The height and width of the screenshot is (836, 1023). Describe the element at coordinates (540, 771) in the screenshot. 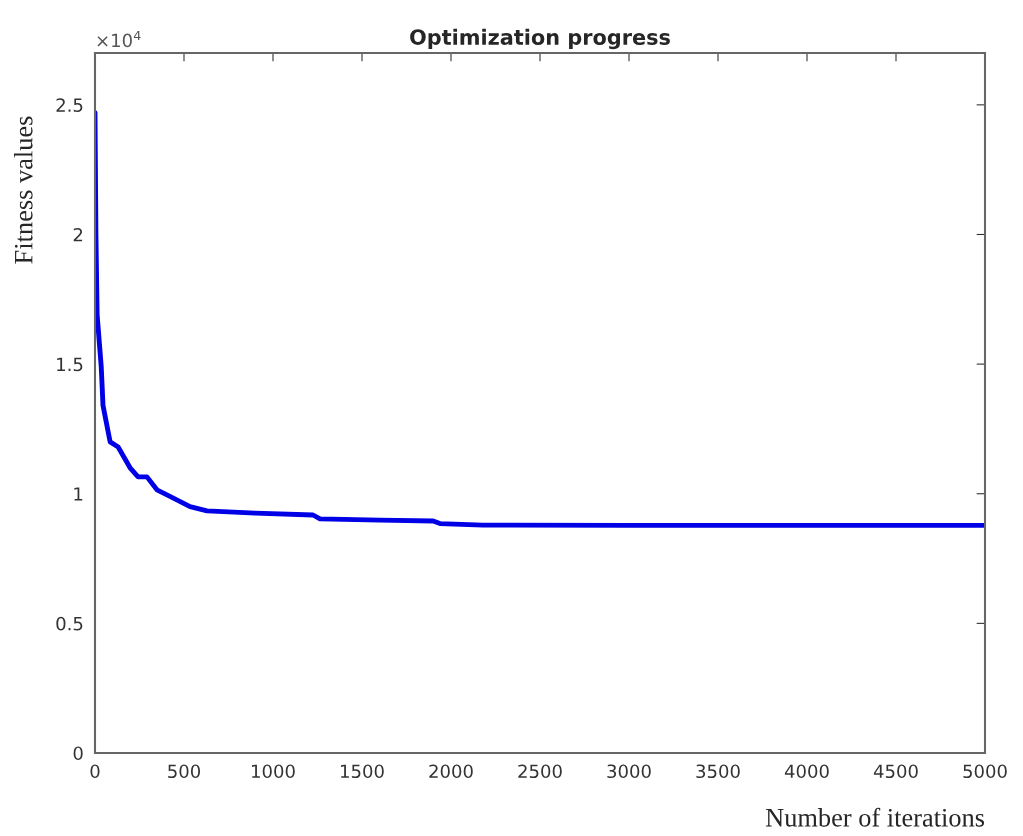

I see `x-tick-label: 2500` at that location.